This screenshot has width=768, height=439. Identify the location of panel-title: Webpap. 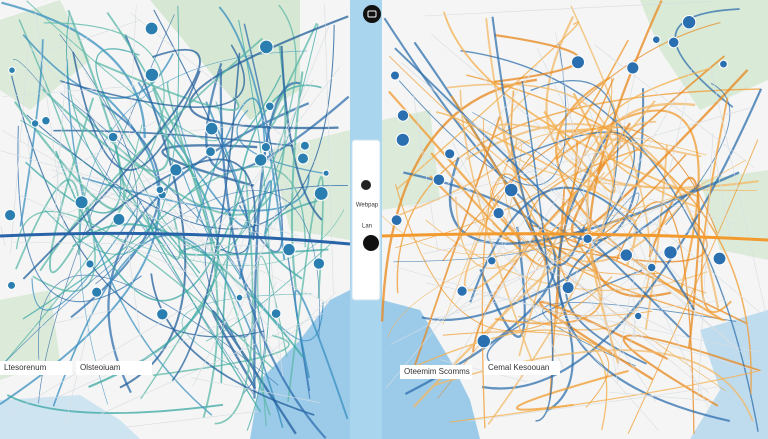
(367, 206).